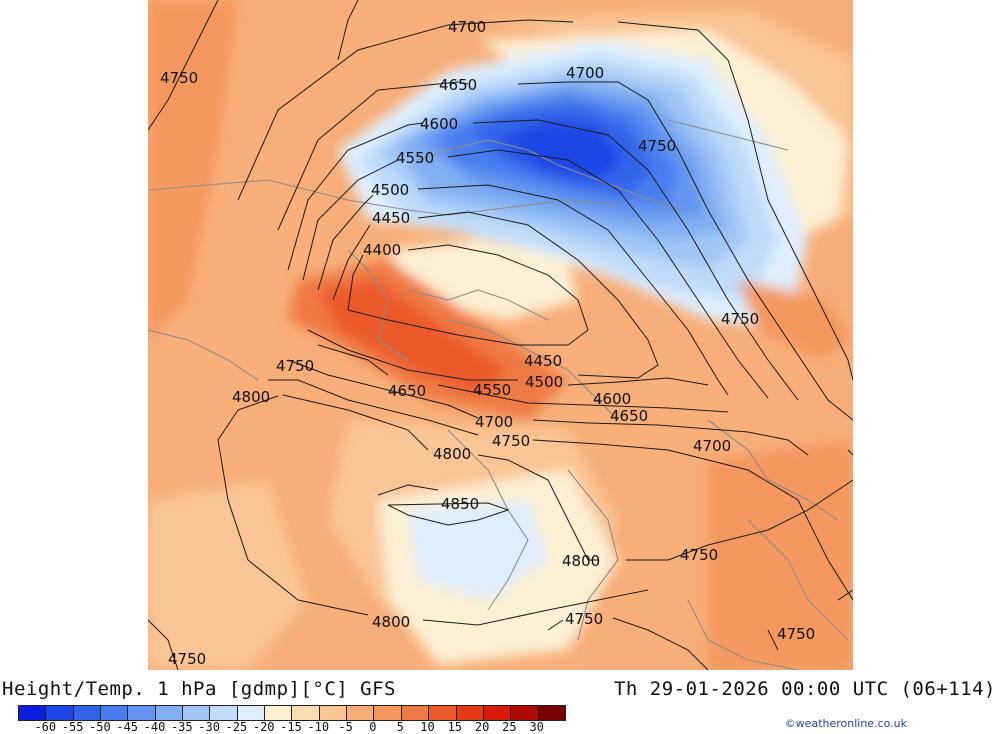  I want to click on colorbar-tick-label: 15, so click(455, 727).